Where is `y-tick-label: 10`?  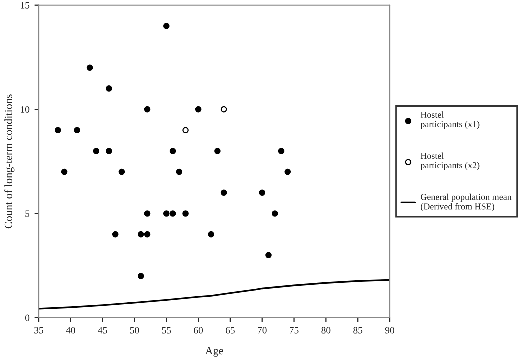
y-tick-label: 10 is located at coordinates (25, 110).